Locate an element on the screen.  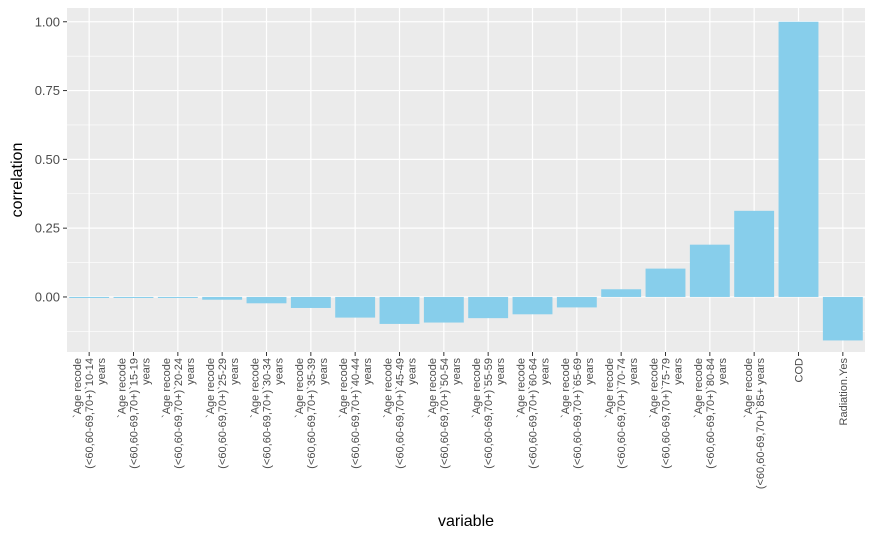
x-tick-label: `Age recode (<60,60-69,70+)`15-19 years is located at coordinates (135, 413).